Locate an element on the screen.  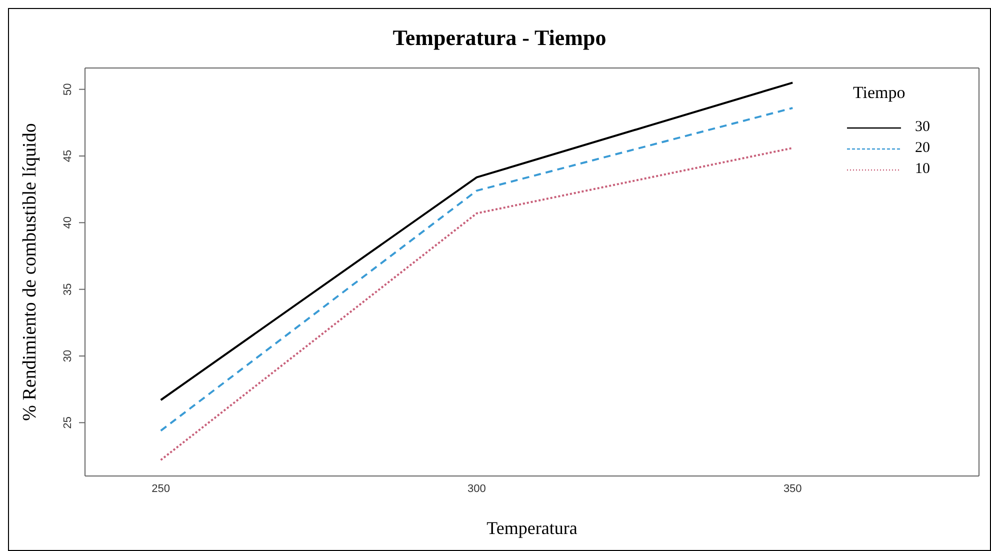
x-tick-label: 300 is located at coordinates (477, 488).